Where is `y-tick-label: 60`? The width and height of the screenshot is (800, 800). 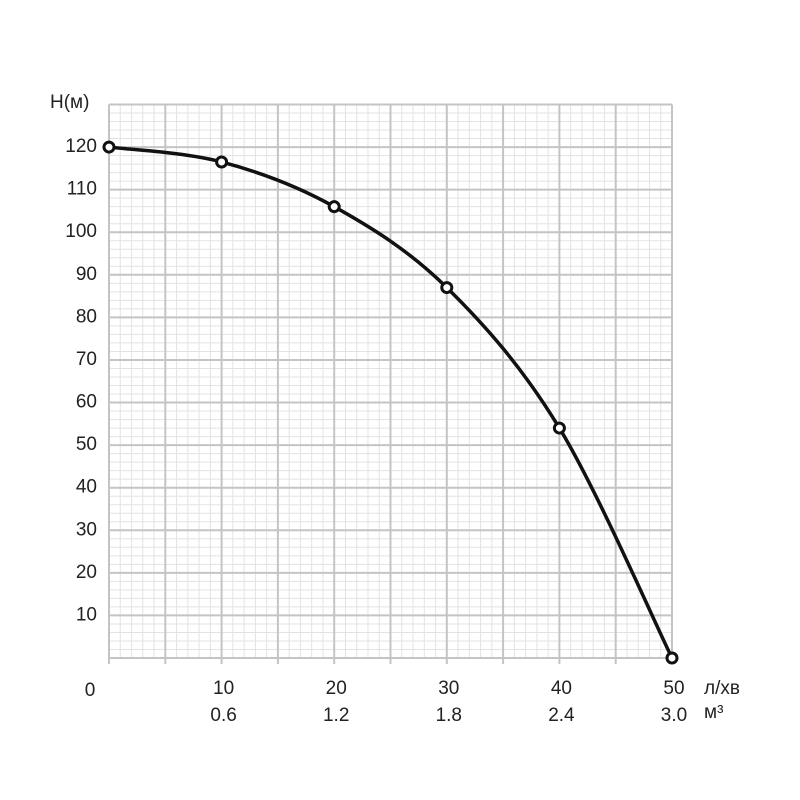
y-tick-label: 60 is located at coordinates (86, 402).